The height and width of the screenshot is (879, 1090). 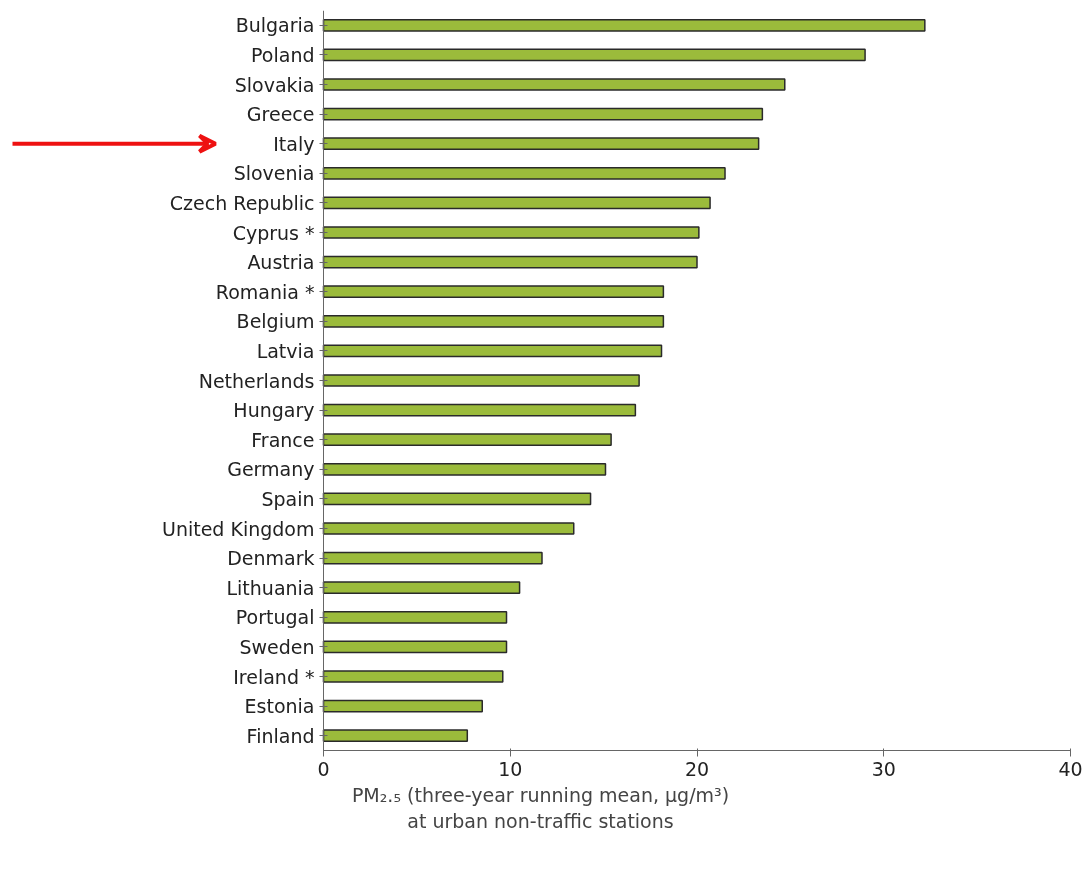 I want to click on y-tick-label: United Kingdom, so click(x=238, y=528).